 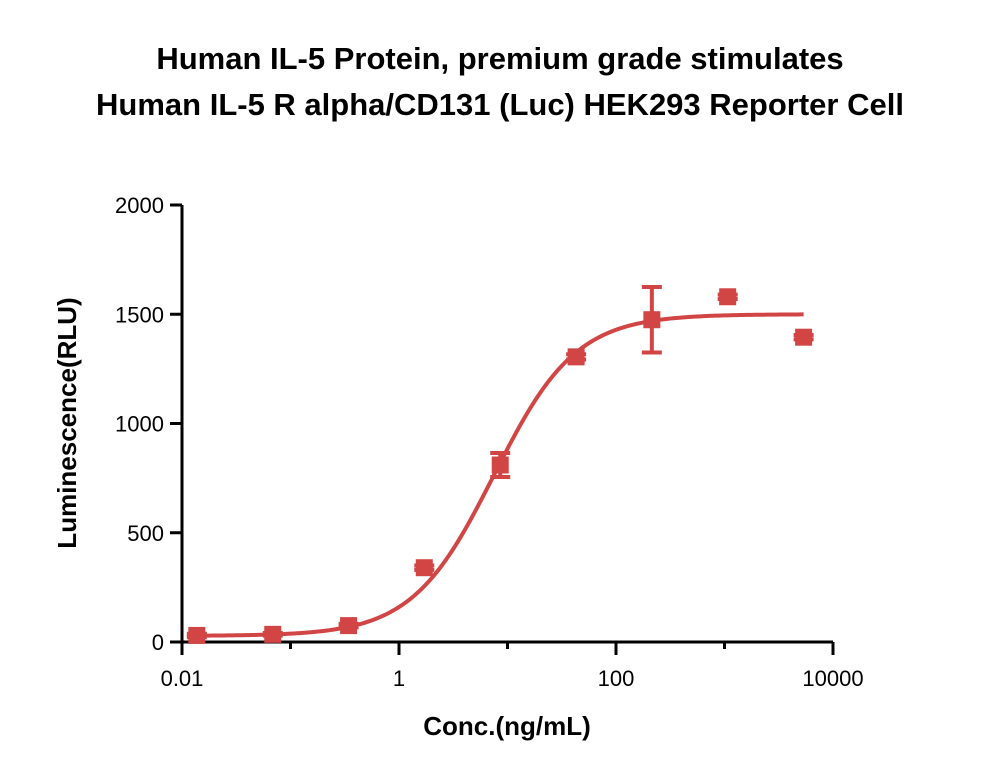 I want to click on y-tick-label: 1000, so click(x=139, y=424).